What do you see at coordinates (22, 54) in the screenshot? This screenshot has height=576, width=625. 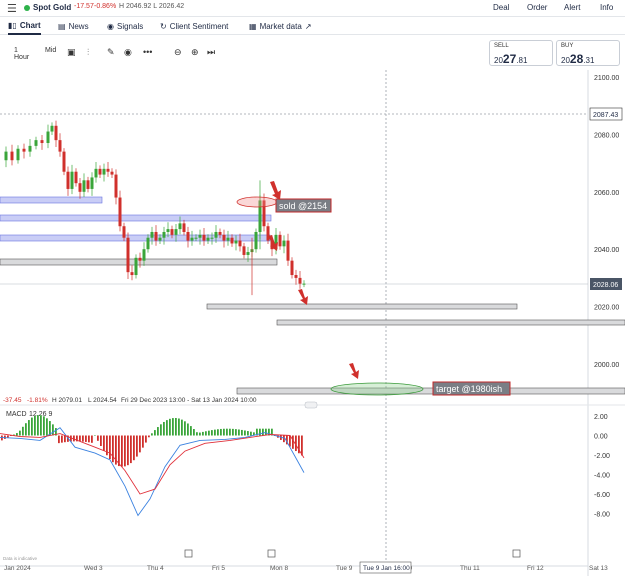 I see `interval-selector: 1 Hour` at bounding box center [22, 54].